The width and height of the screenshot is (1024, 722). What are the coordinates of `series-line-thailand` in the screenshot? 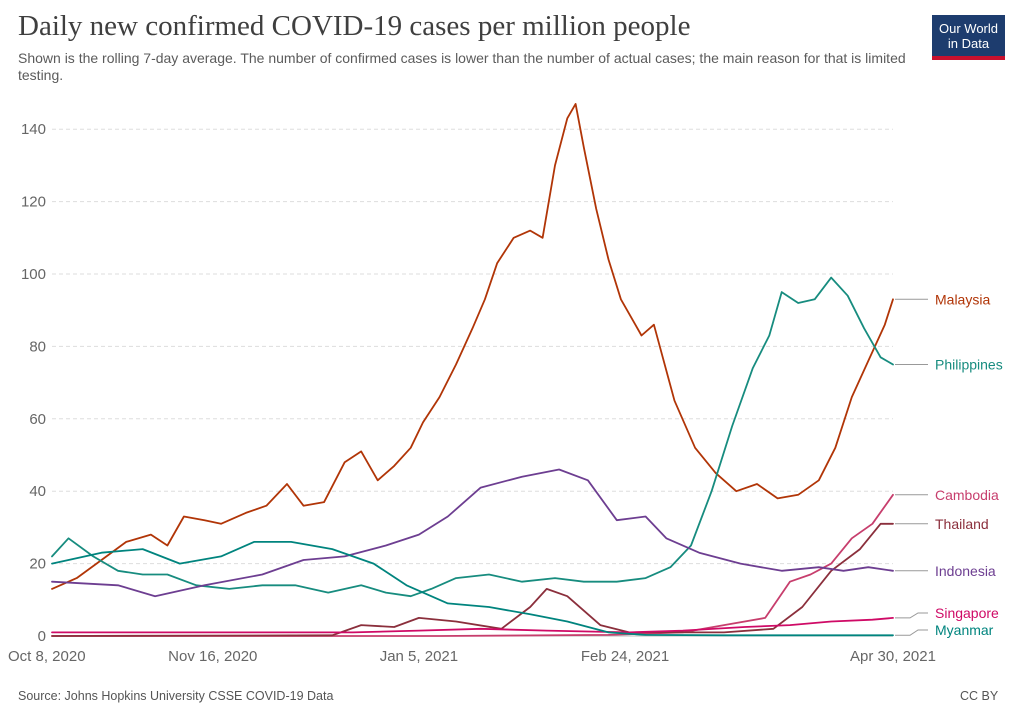 It's located at (472, 579).